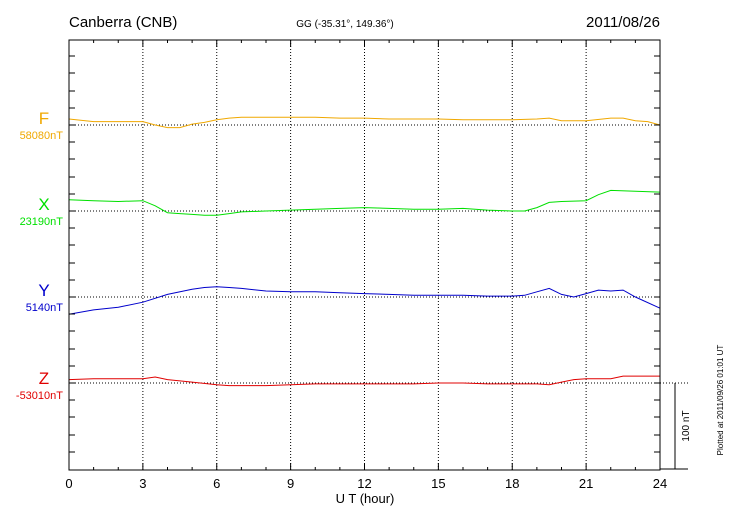 Image resolution: width=730 pixels, height=520 pixels. I want to click on x-tick-label: 24, so click(660, 483).